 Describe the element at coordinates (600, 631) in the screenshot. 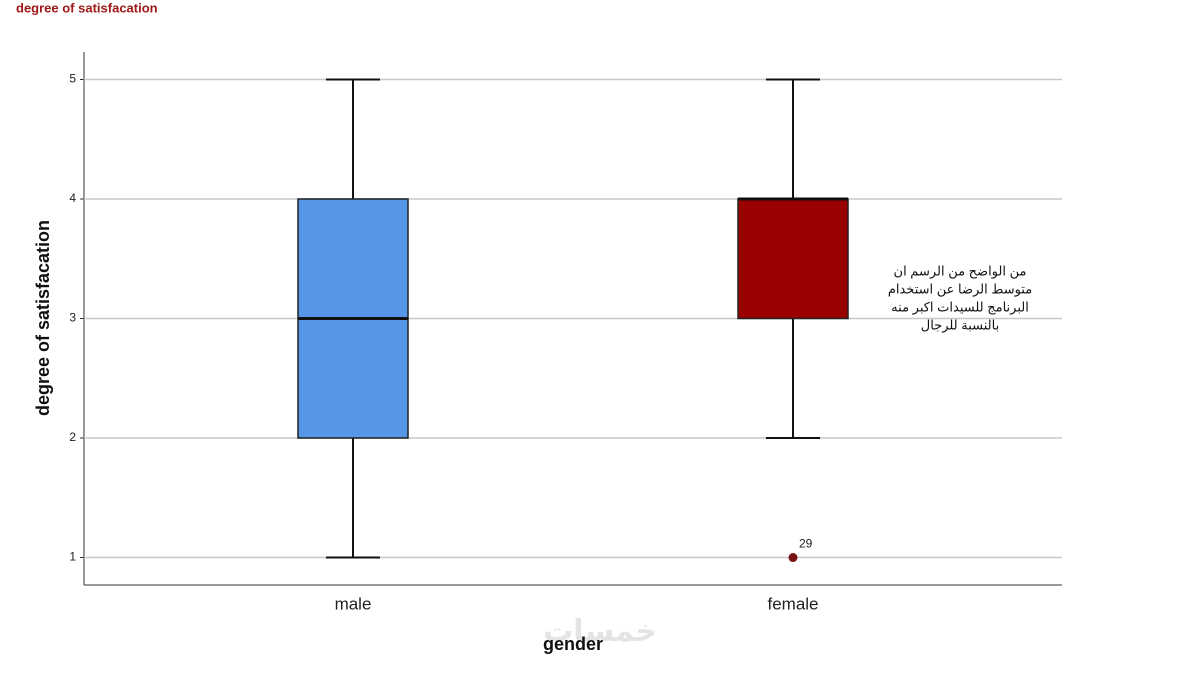

I see `watermark: خمسات` at that location.